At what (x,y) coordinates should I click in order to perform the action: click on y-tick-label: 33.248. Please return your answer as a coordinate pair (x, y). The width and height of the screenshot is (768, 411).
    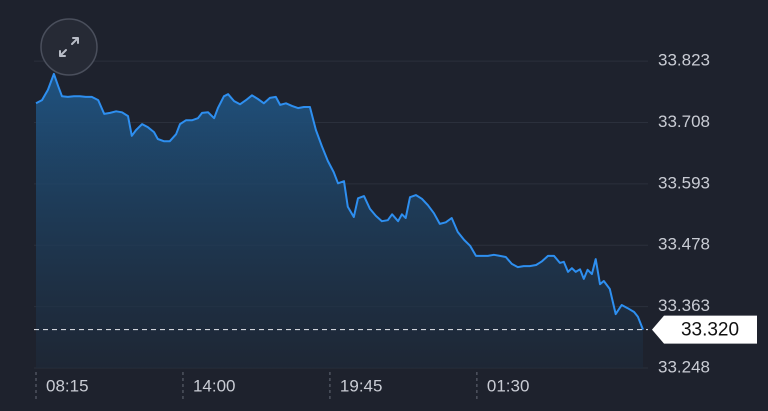
    Looking at the image, I should click on (684, 366).